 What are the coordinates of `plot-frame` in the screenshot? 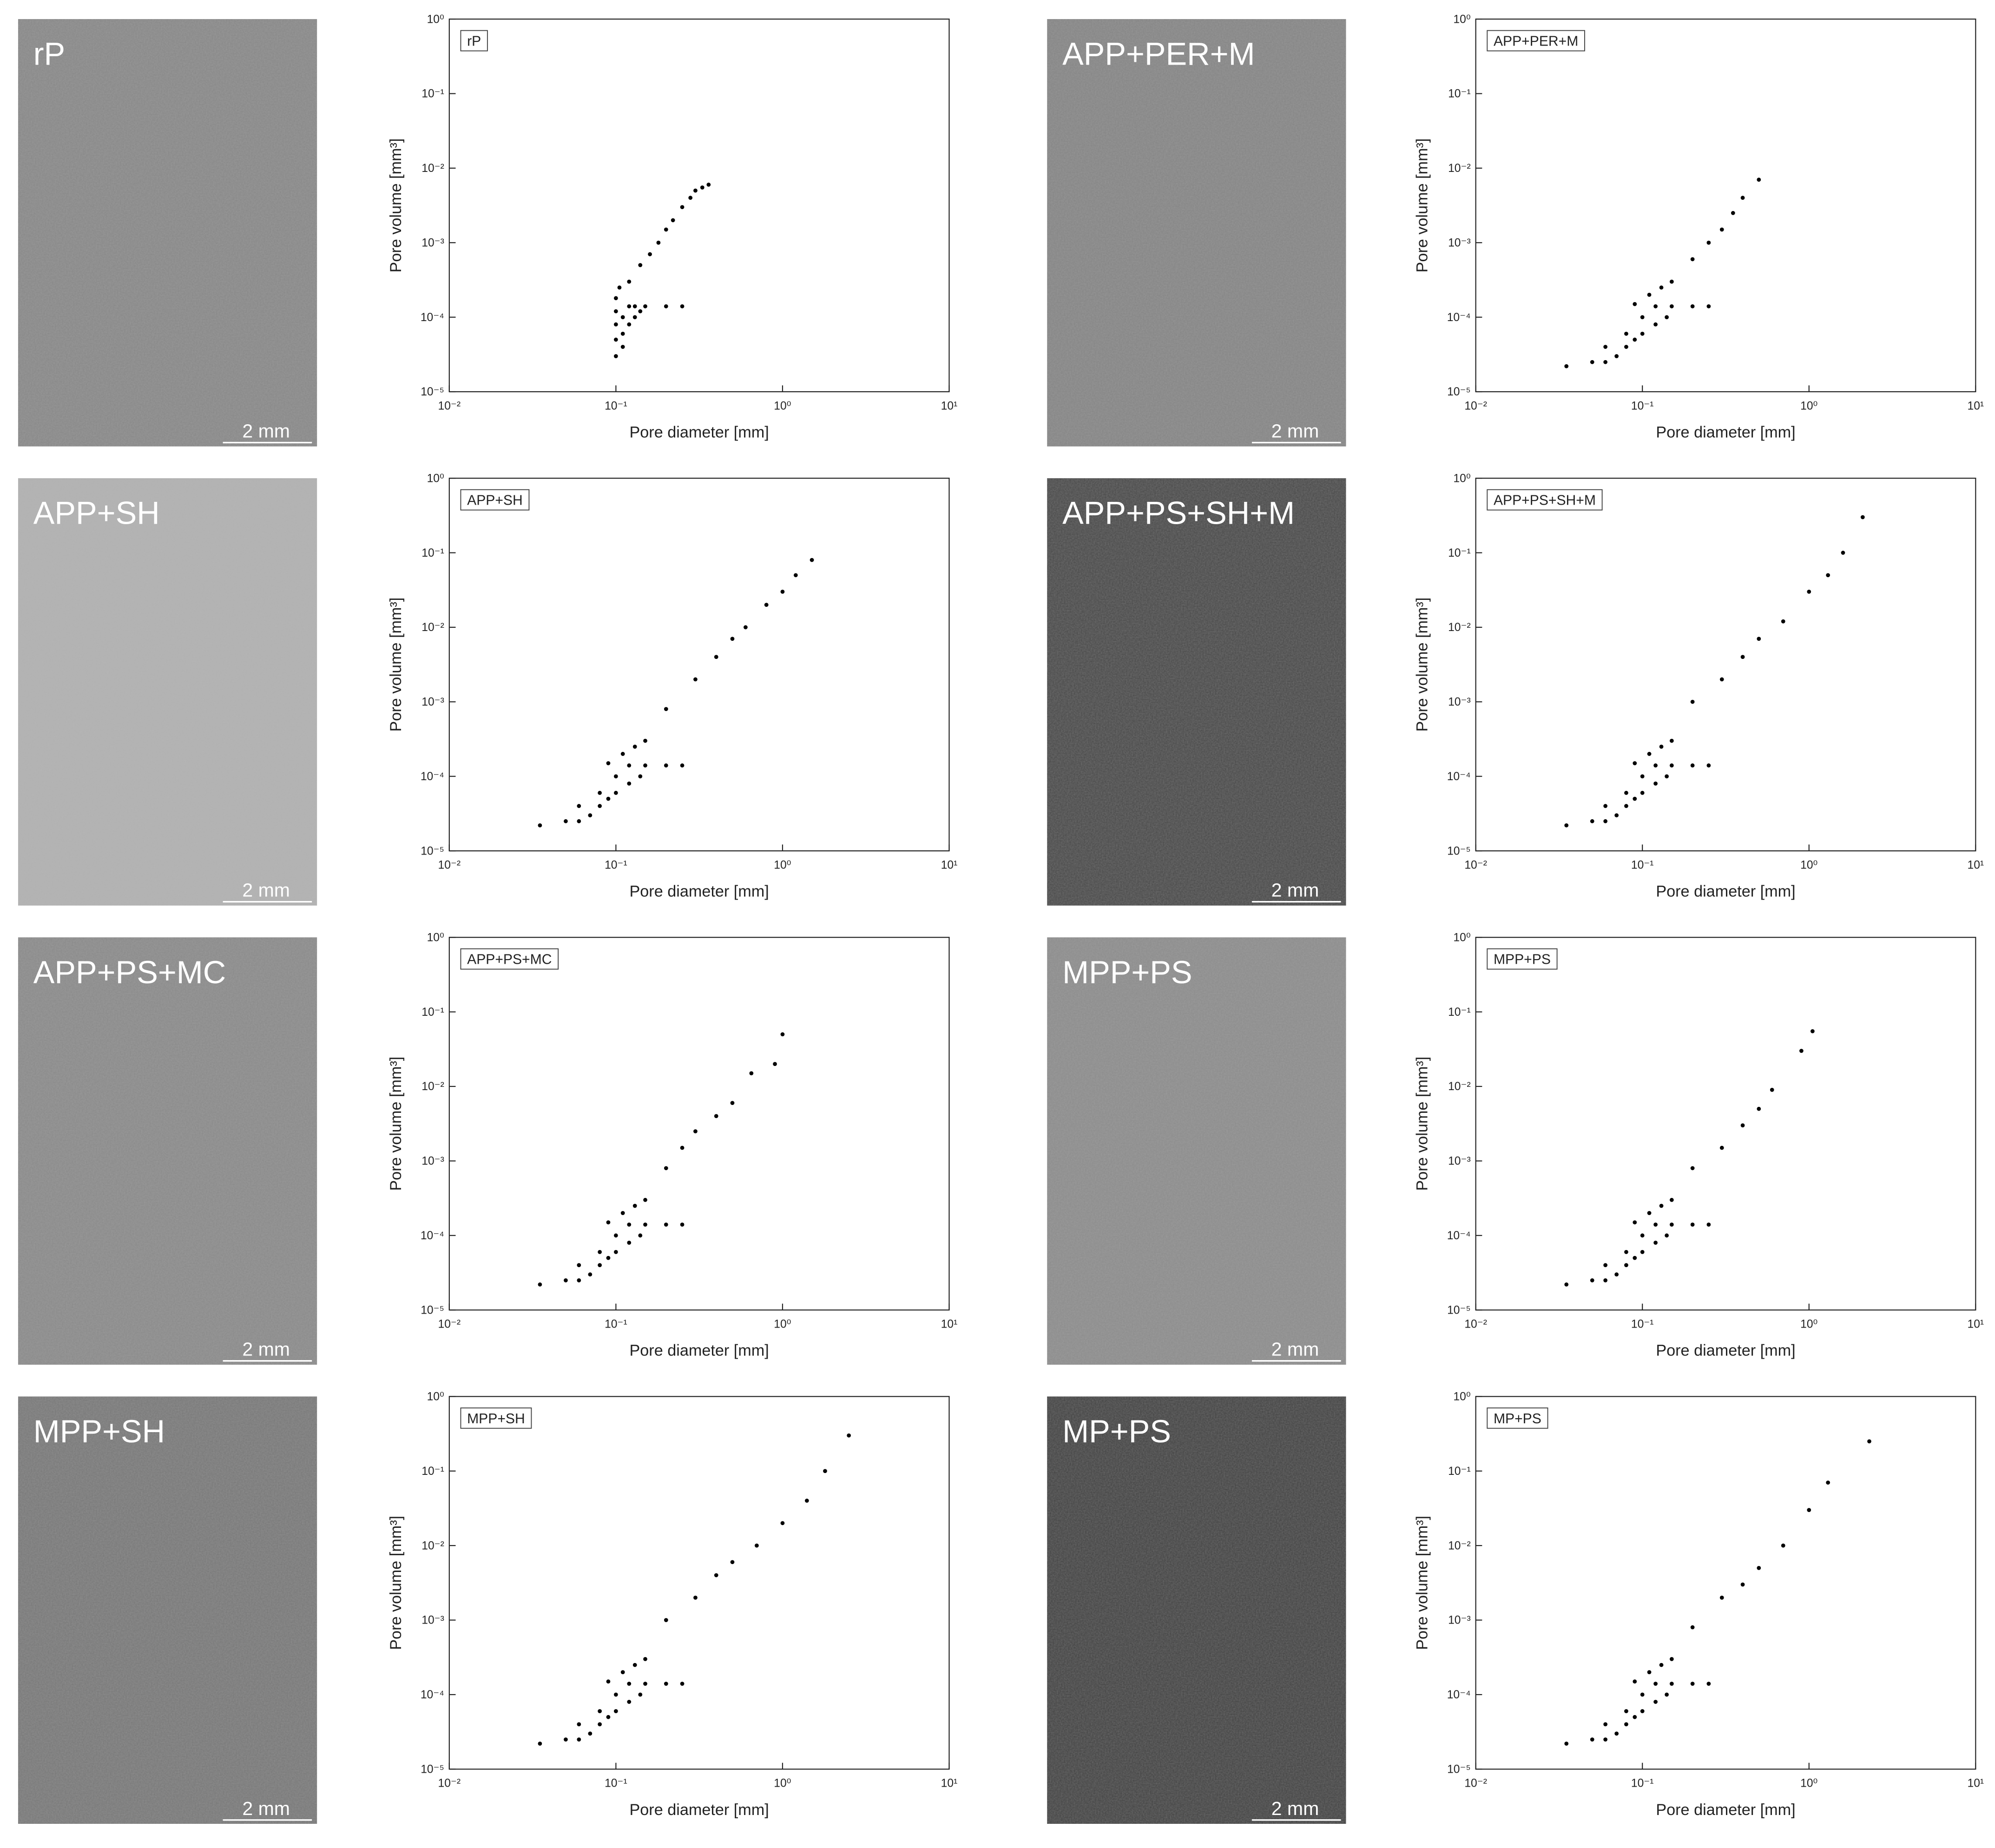 It's located at (1726, 1583).